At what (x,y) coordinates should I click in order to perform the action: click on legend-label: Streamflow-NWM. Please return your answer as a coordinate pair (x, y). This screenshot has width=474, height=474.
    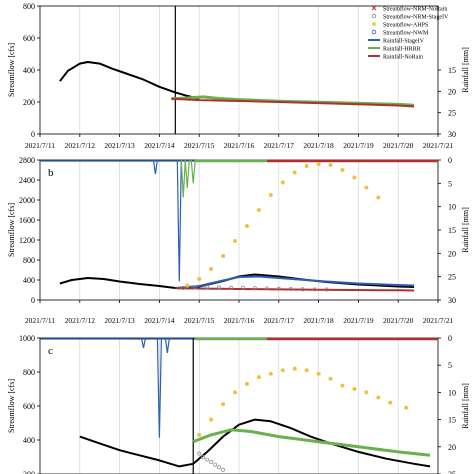
    Looking at the image, I should click on (406, 33).